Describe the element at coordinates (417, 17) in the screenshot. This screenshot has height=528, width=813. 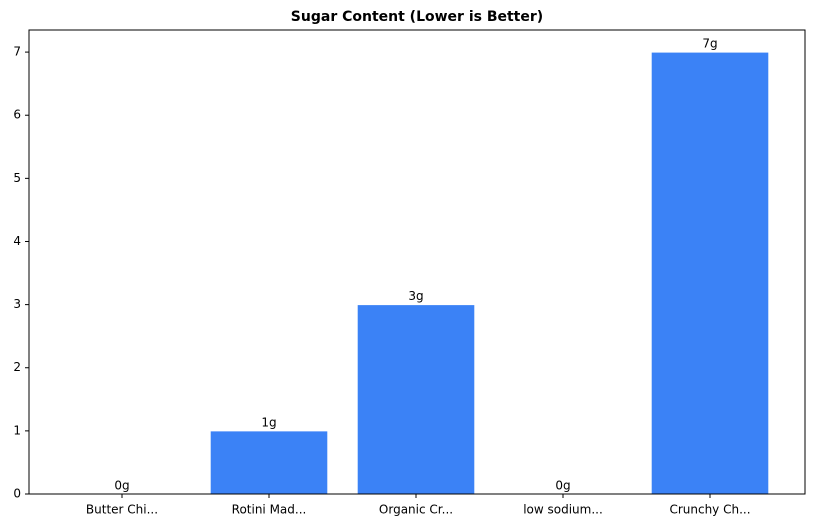
I see `chart-title: Sugar Content (Lower is Better)` at that location.